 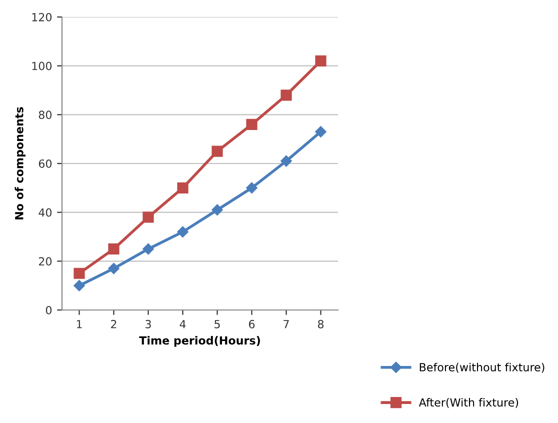 What do you see at coordinates (286, 324) in the screenshot?
I see `x-tick-label: 7` at bounding box center [286, 324].